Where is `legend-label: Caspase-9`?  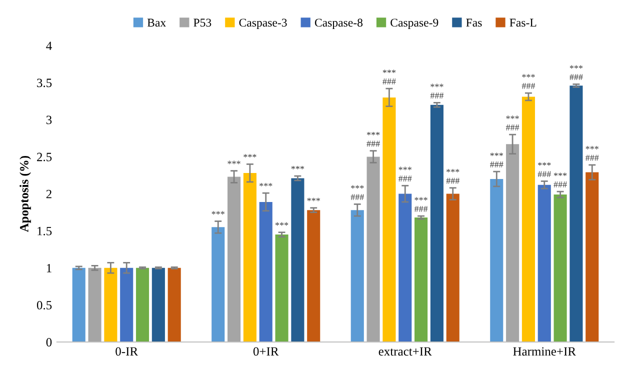
legend-label: Caspase-9 is located at coordinates (414, 24).